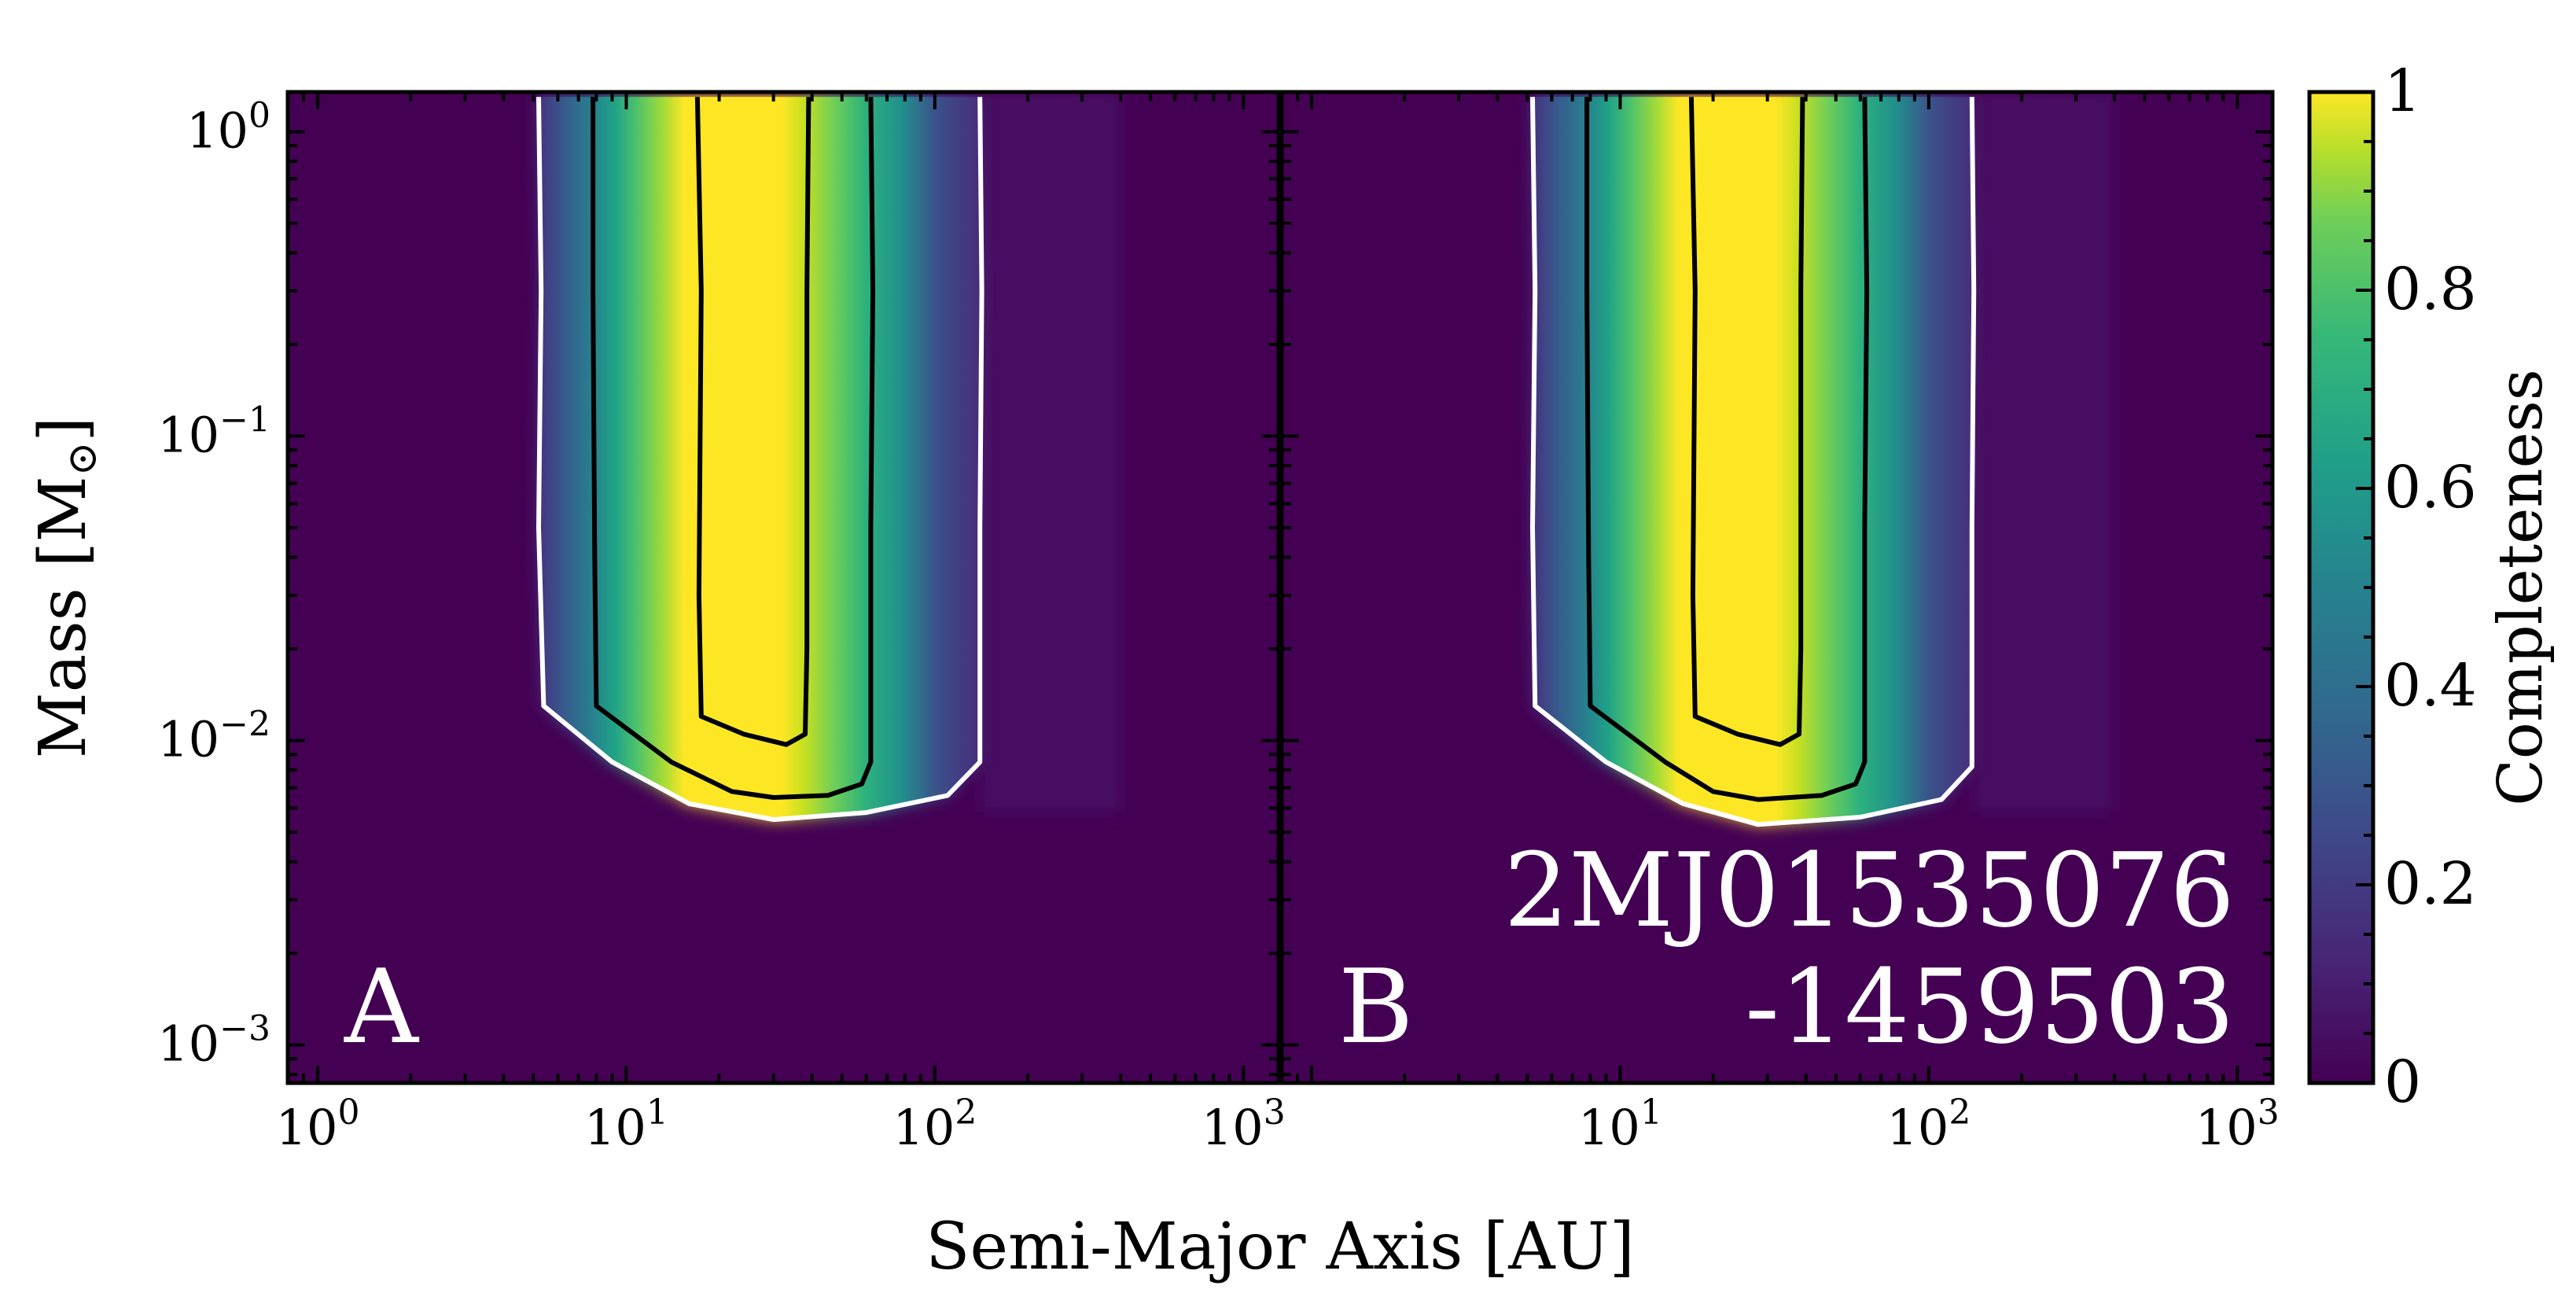 The image size is (2576, 1315). I want to click on y-axis-label: Mass [M⊙], so click(66, 588).